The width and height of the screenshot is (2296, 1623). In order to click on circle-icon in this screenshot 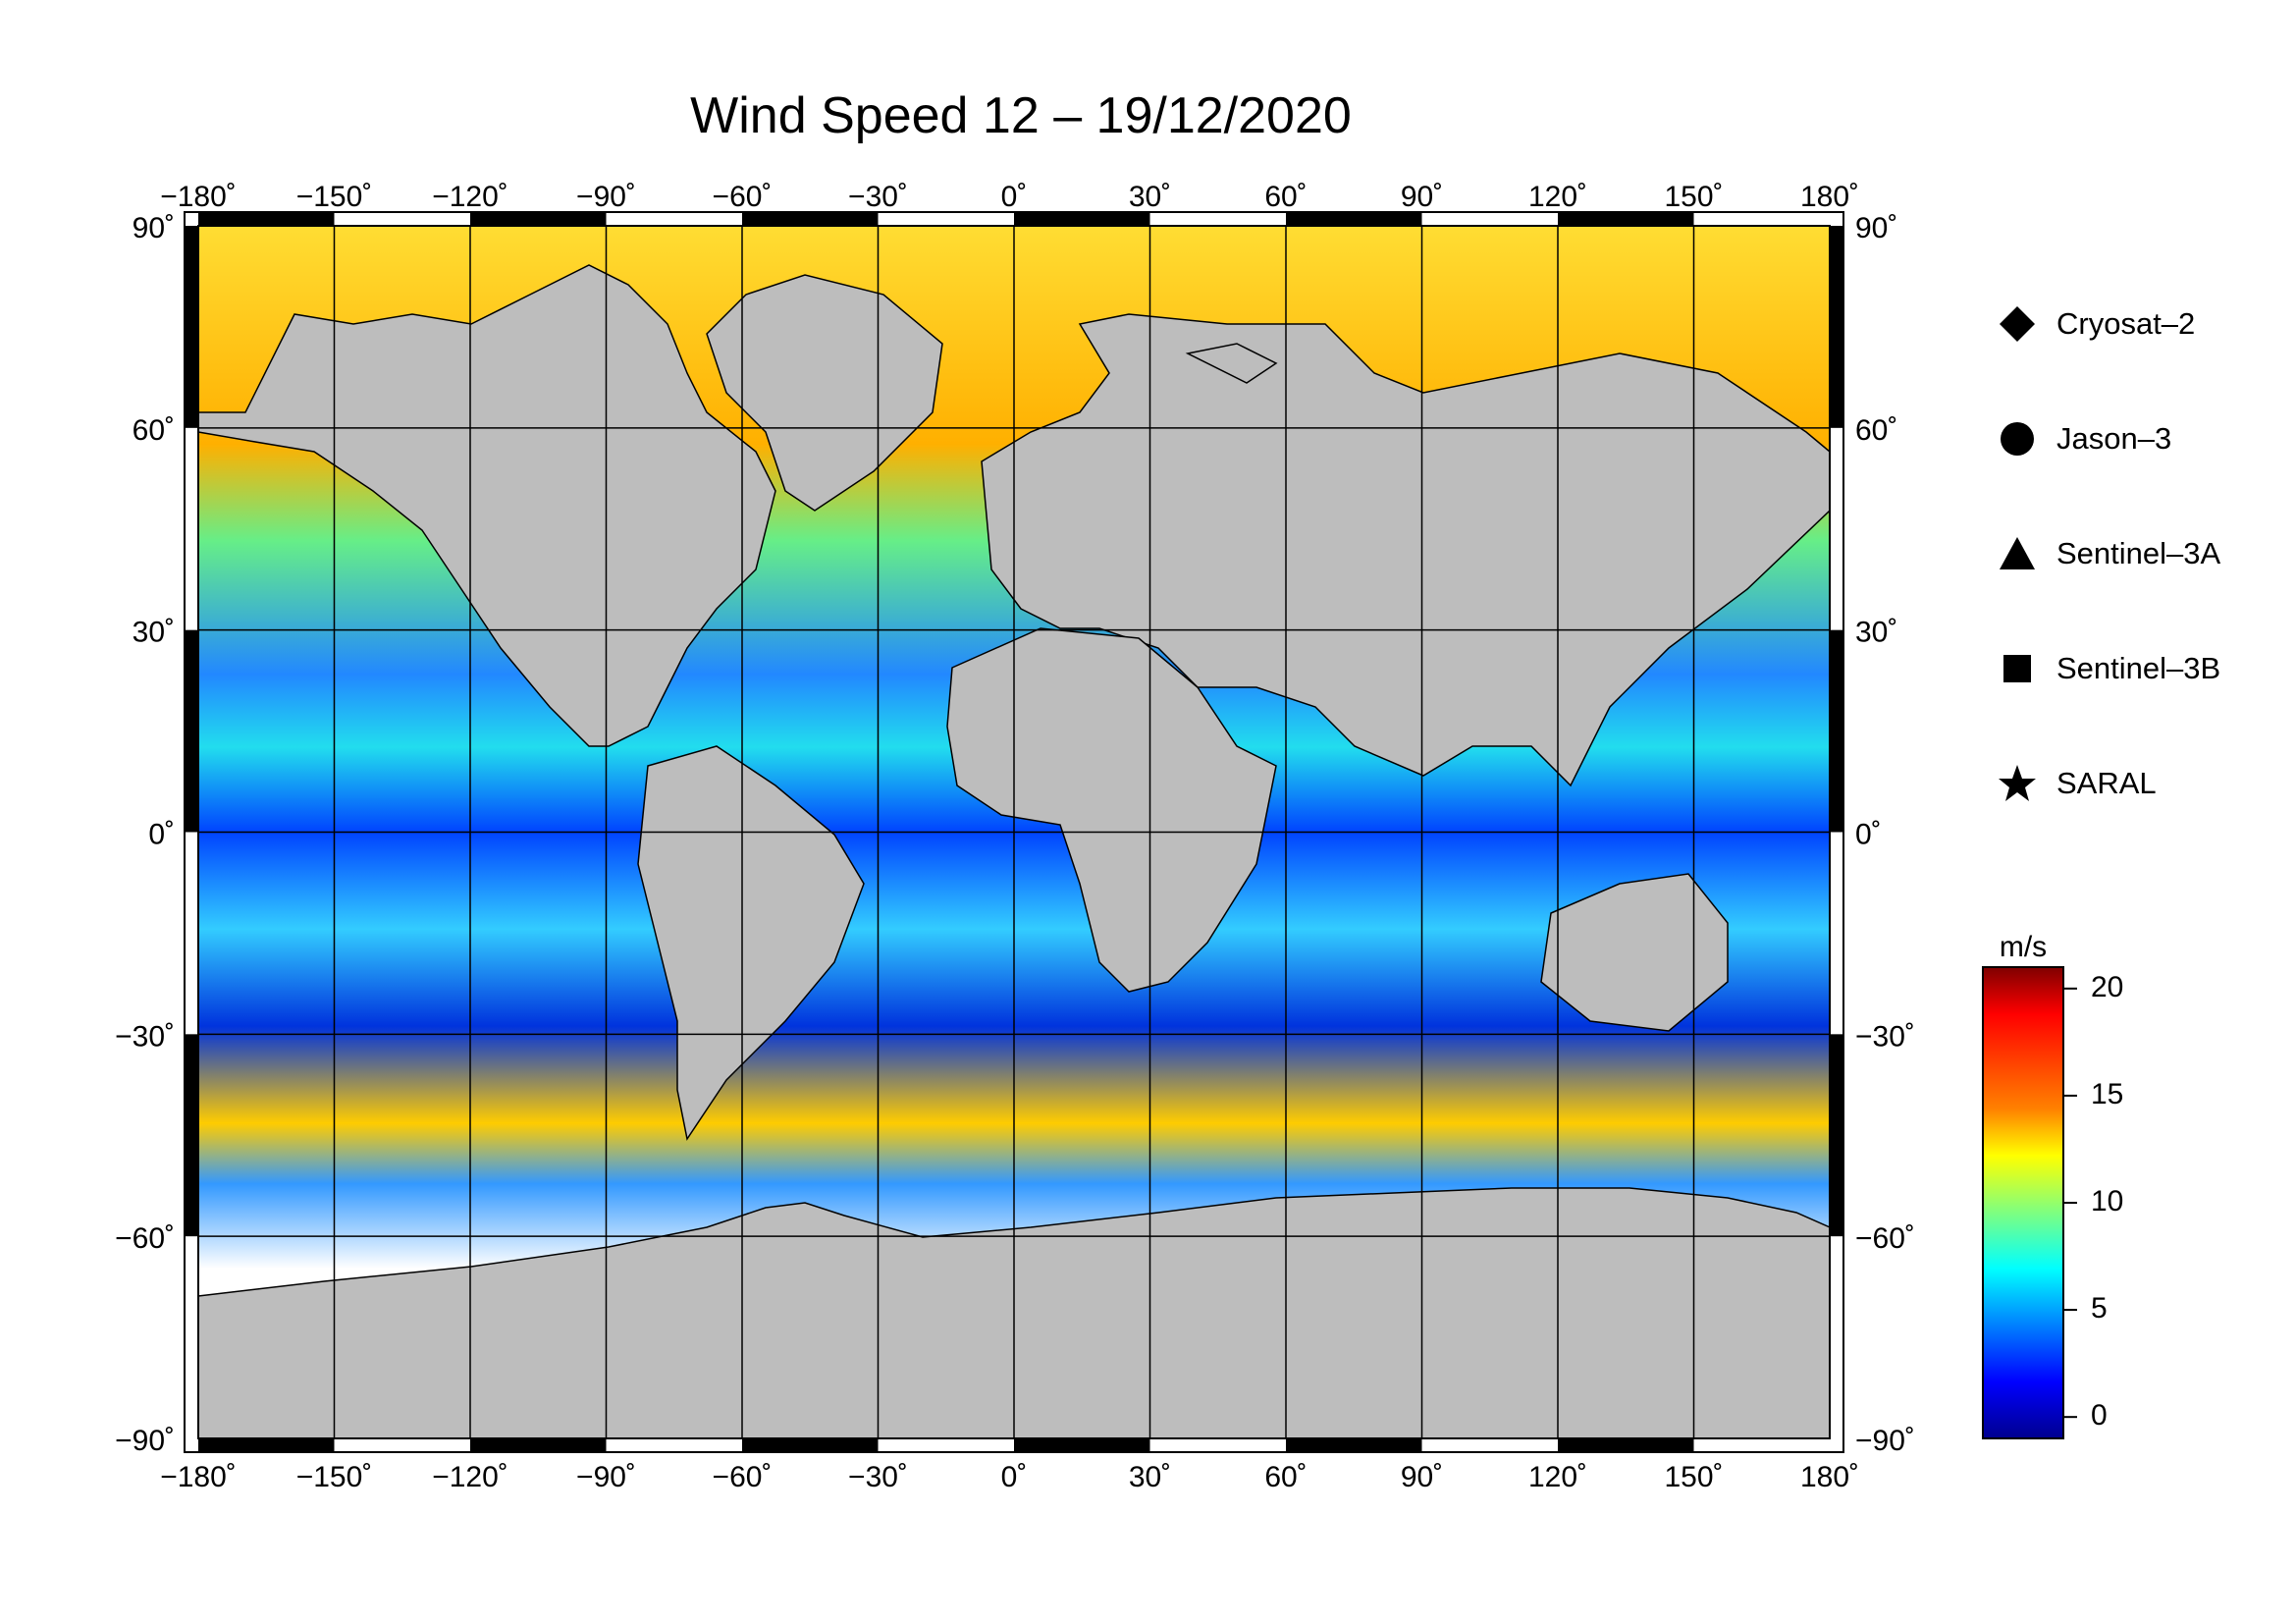, I will do `click(2018, 439)`.